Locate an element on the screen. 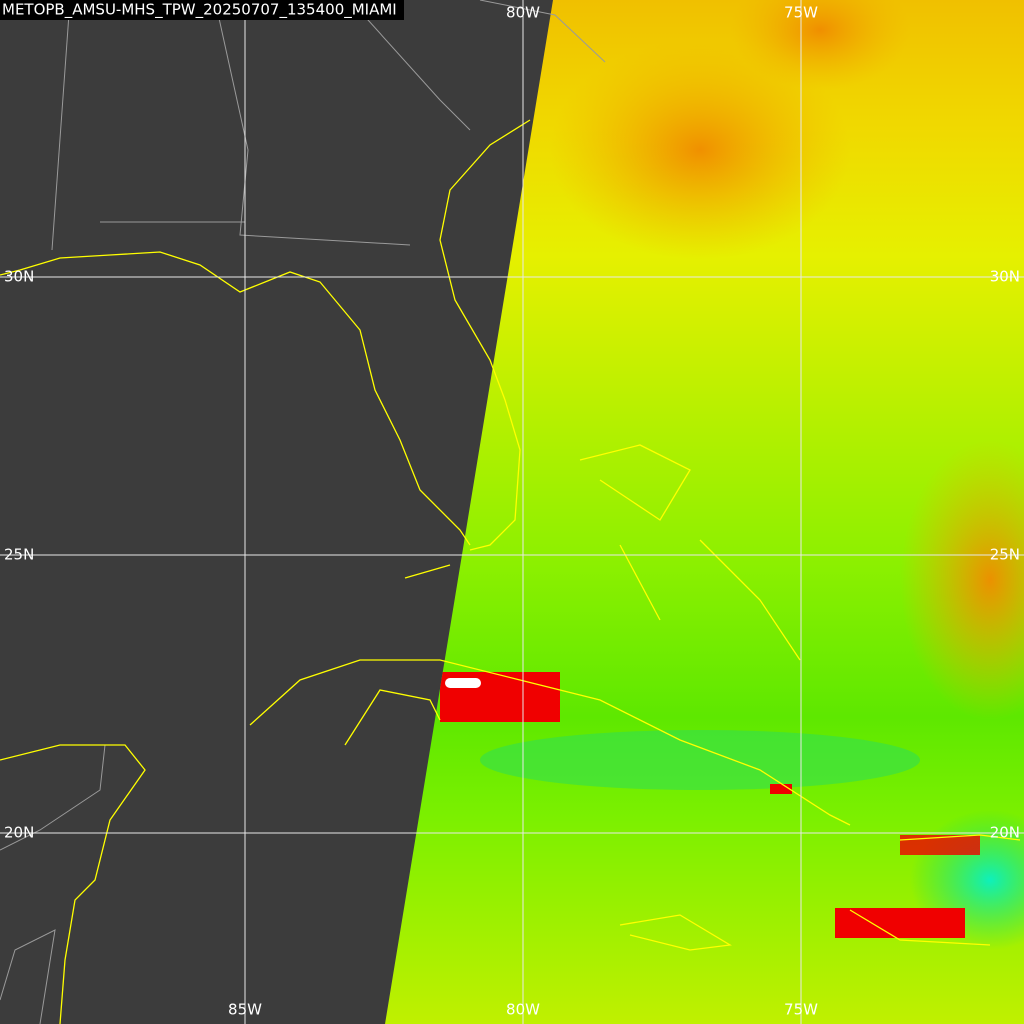  top-label: 80W is located at coordinates (523, 13).